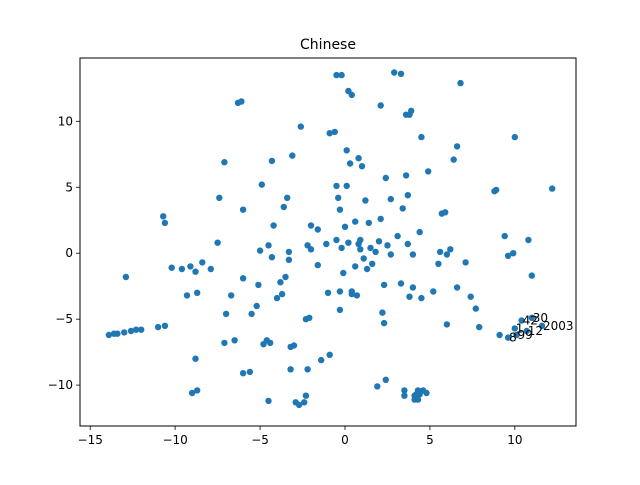 The width and height of the screenshot is (640, 485). What do you see at coordinates (520, 328) in the screenshot?
I see `point-label: 1` at bounding box center [520, 328].